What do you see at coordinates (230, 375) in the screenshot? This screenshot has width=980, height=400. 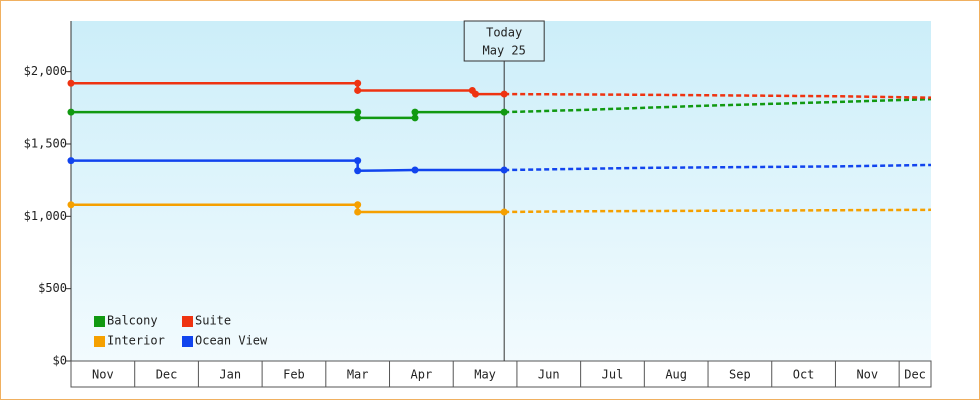 I see `x-tick-label: Jan` at bounding box center [230, 375].